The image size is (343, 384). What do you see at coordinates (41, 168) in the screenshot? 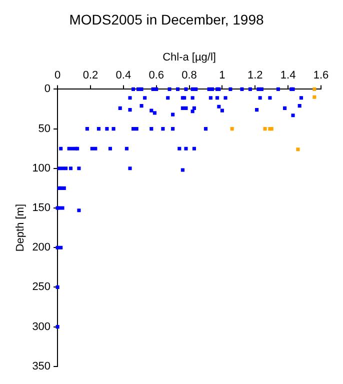
I see `y-tick-label: 100` at bounding box center [41, 168].